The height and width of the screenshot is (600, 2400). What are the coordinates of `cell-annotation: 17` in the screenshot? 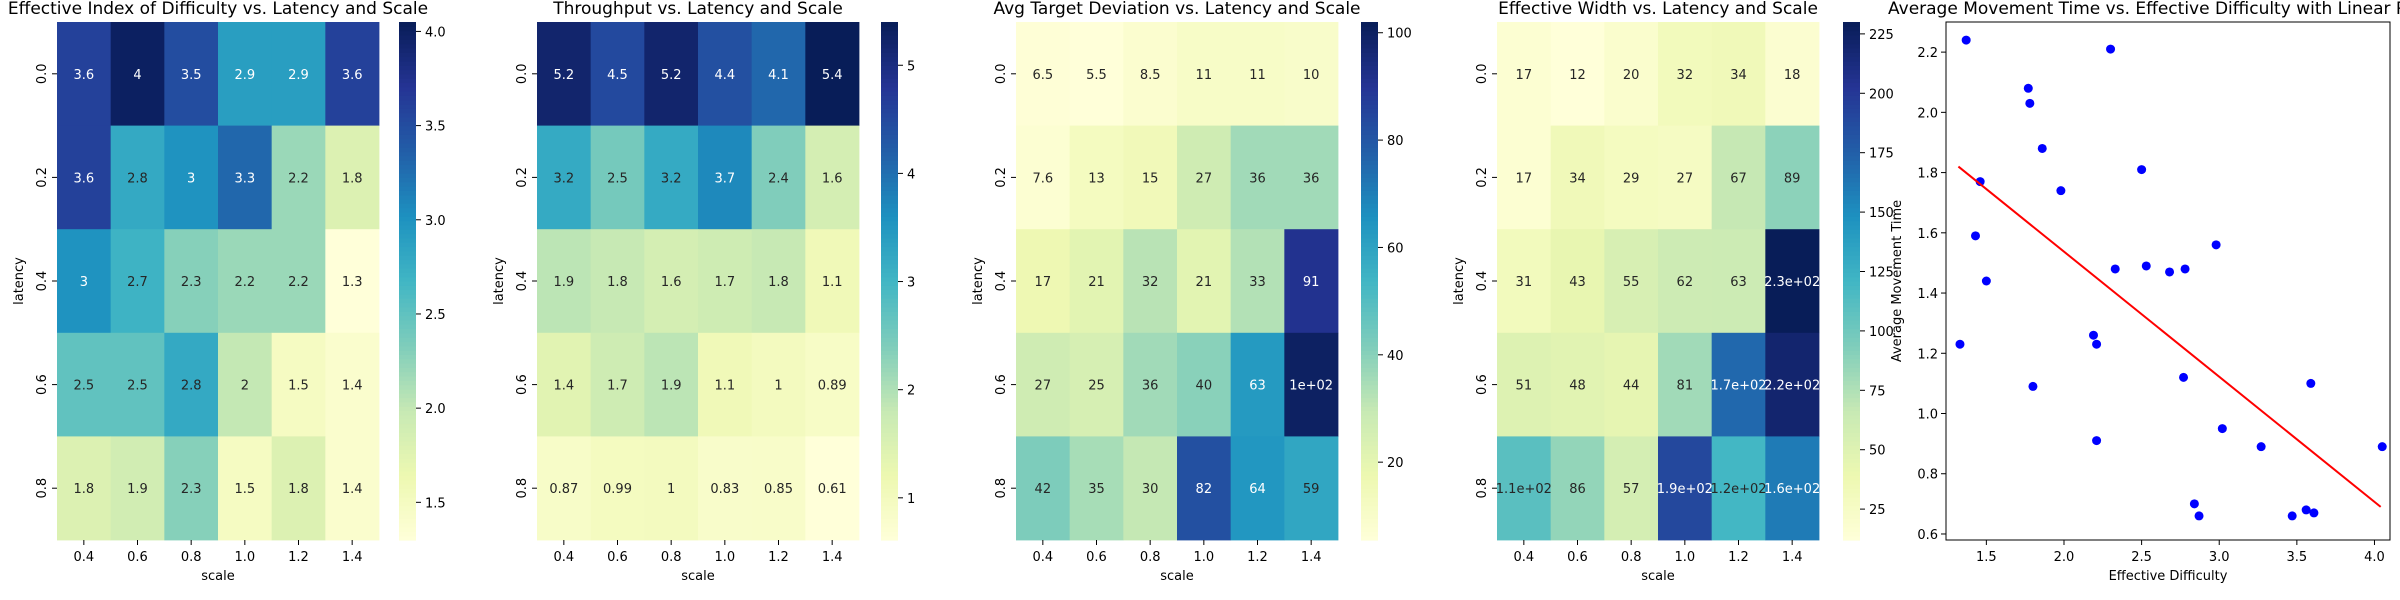 It's located at (1043, 282).